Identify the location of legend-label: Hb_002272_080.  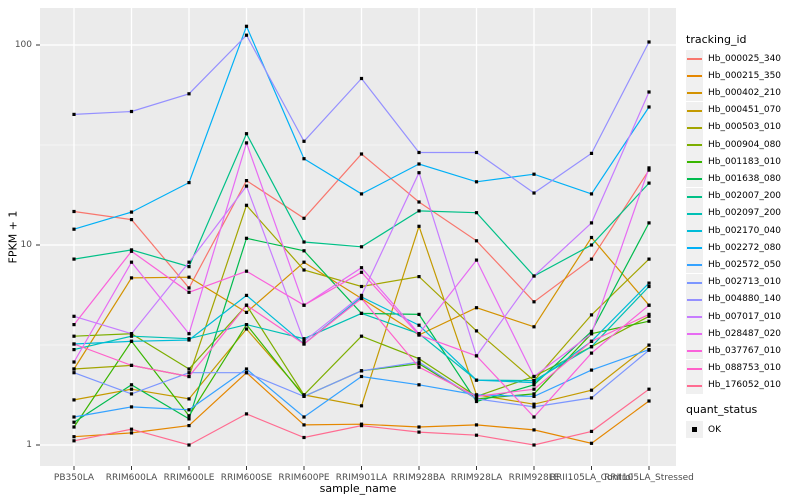
(745, 247).